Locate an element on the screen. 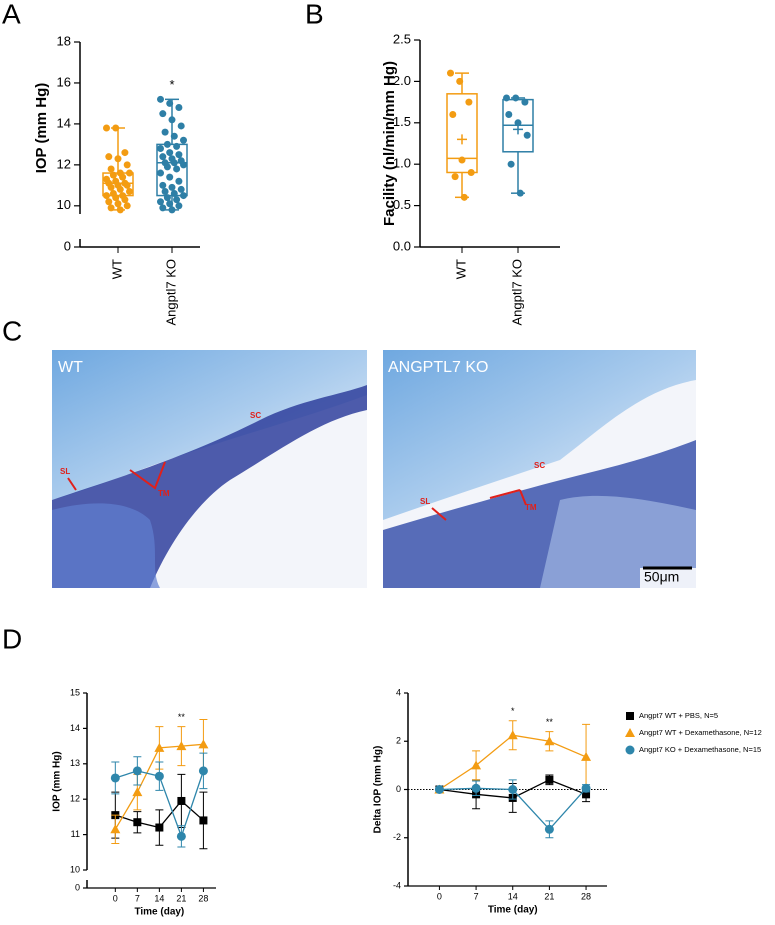 Image resolution: width=775 pixels, height=925 pixels. y-tick-label: 0 is located at coordinates (67, 245).